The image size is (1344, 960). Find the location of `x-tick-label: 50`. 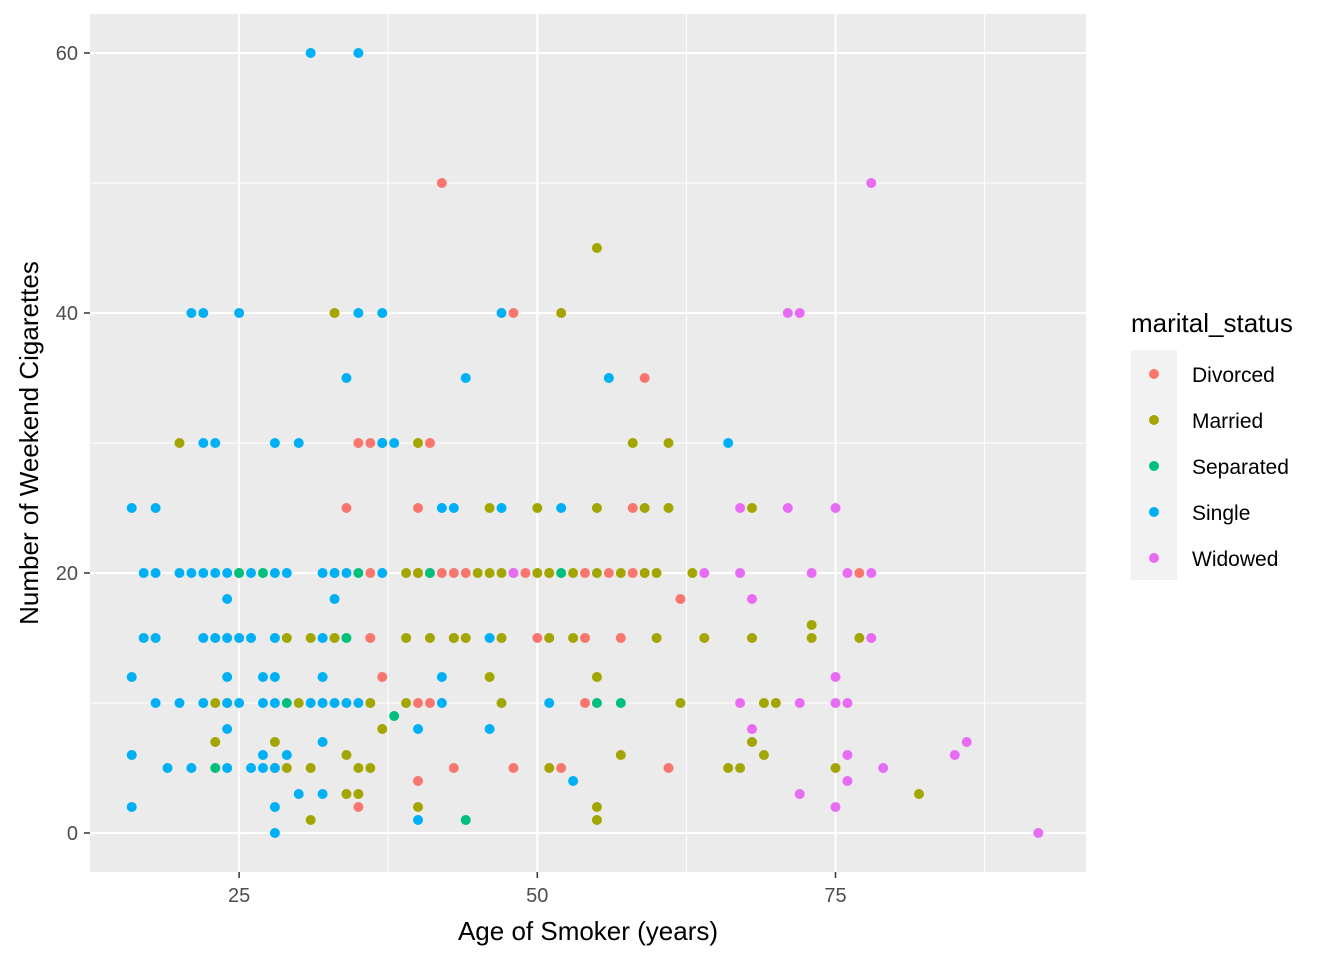

x-tick-label: 50 is located at coordinates (537, 896).